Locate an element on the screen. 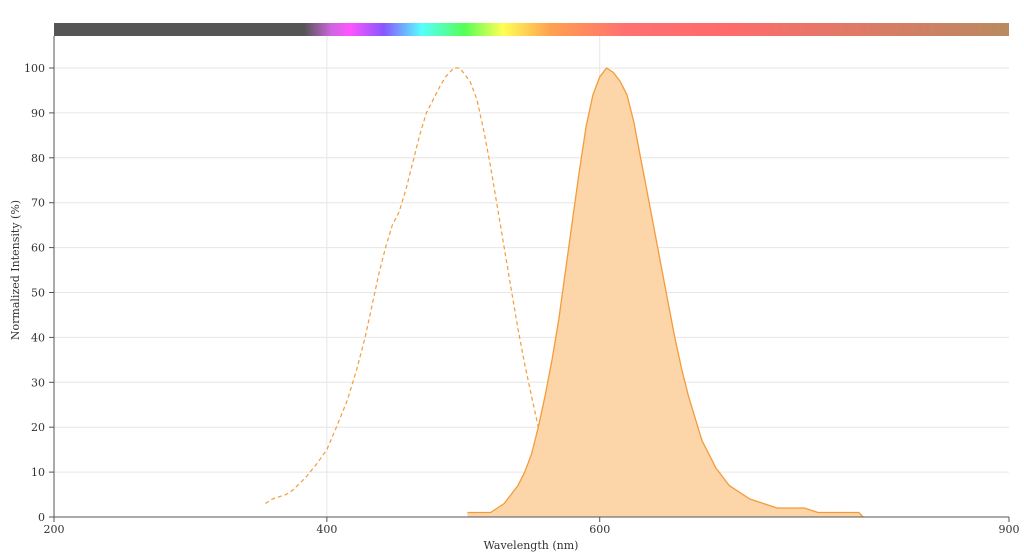  y-tick-label: 10 is located at coordinates (38, 472).